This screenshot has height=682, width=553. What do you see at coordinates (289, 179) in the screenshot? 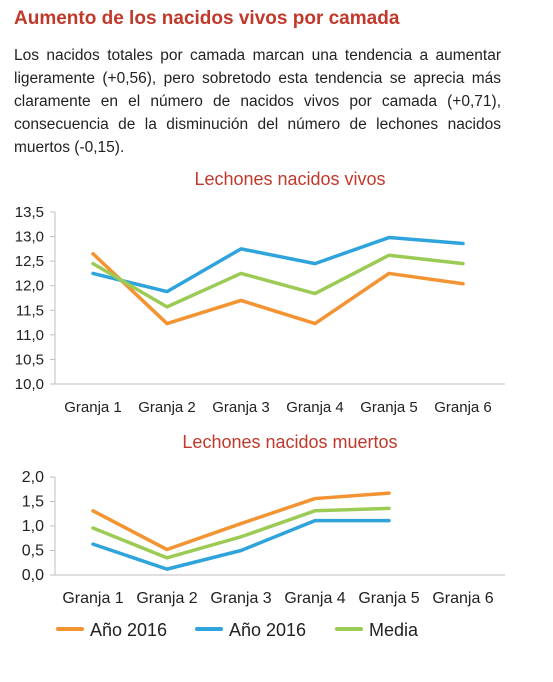
I see `chart-title: Lechones nacidos vivos` at bounding box center [289, 179].